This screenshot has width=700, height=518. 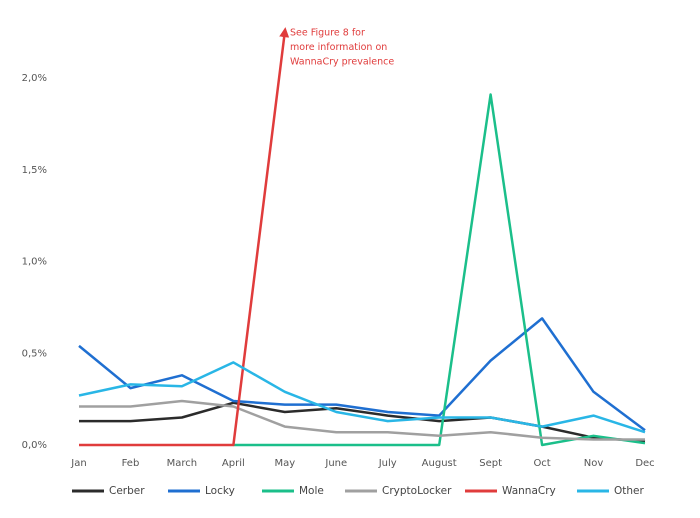 I want to click on y-tick-label: 0,5%, so click(x=34, y=353).